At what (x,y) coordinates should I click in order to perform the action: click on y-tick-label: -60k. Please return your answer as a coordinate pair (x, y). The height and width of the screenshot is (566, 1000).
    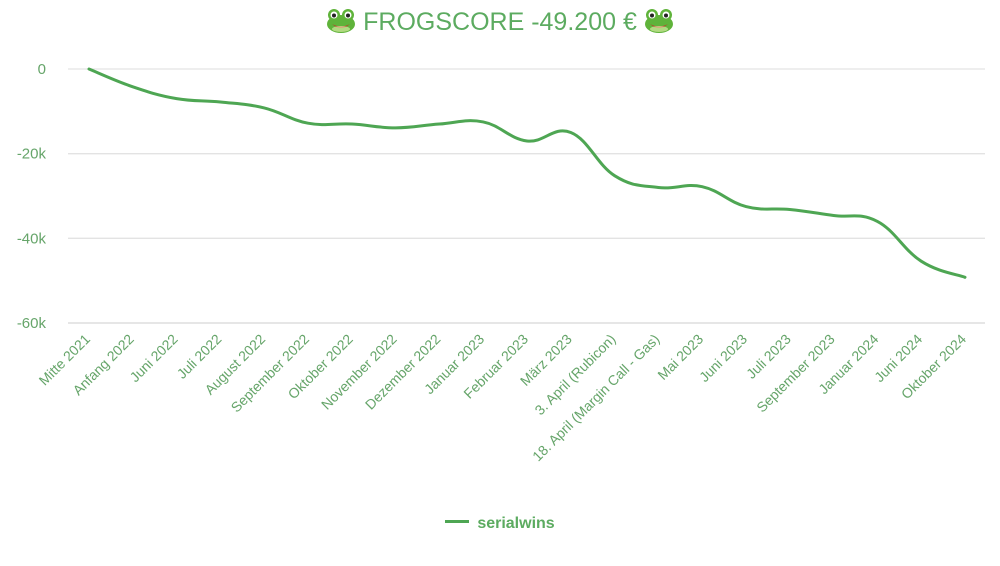
    Looking at the image, I should click on (32, 323).